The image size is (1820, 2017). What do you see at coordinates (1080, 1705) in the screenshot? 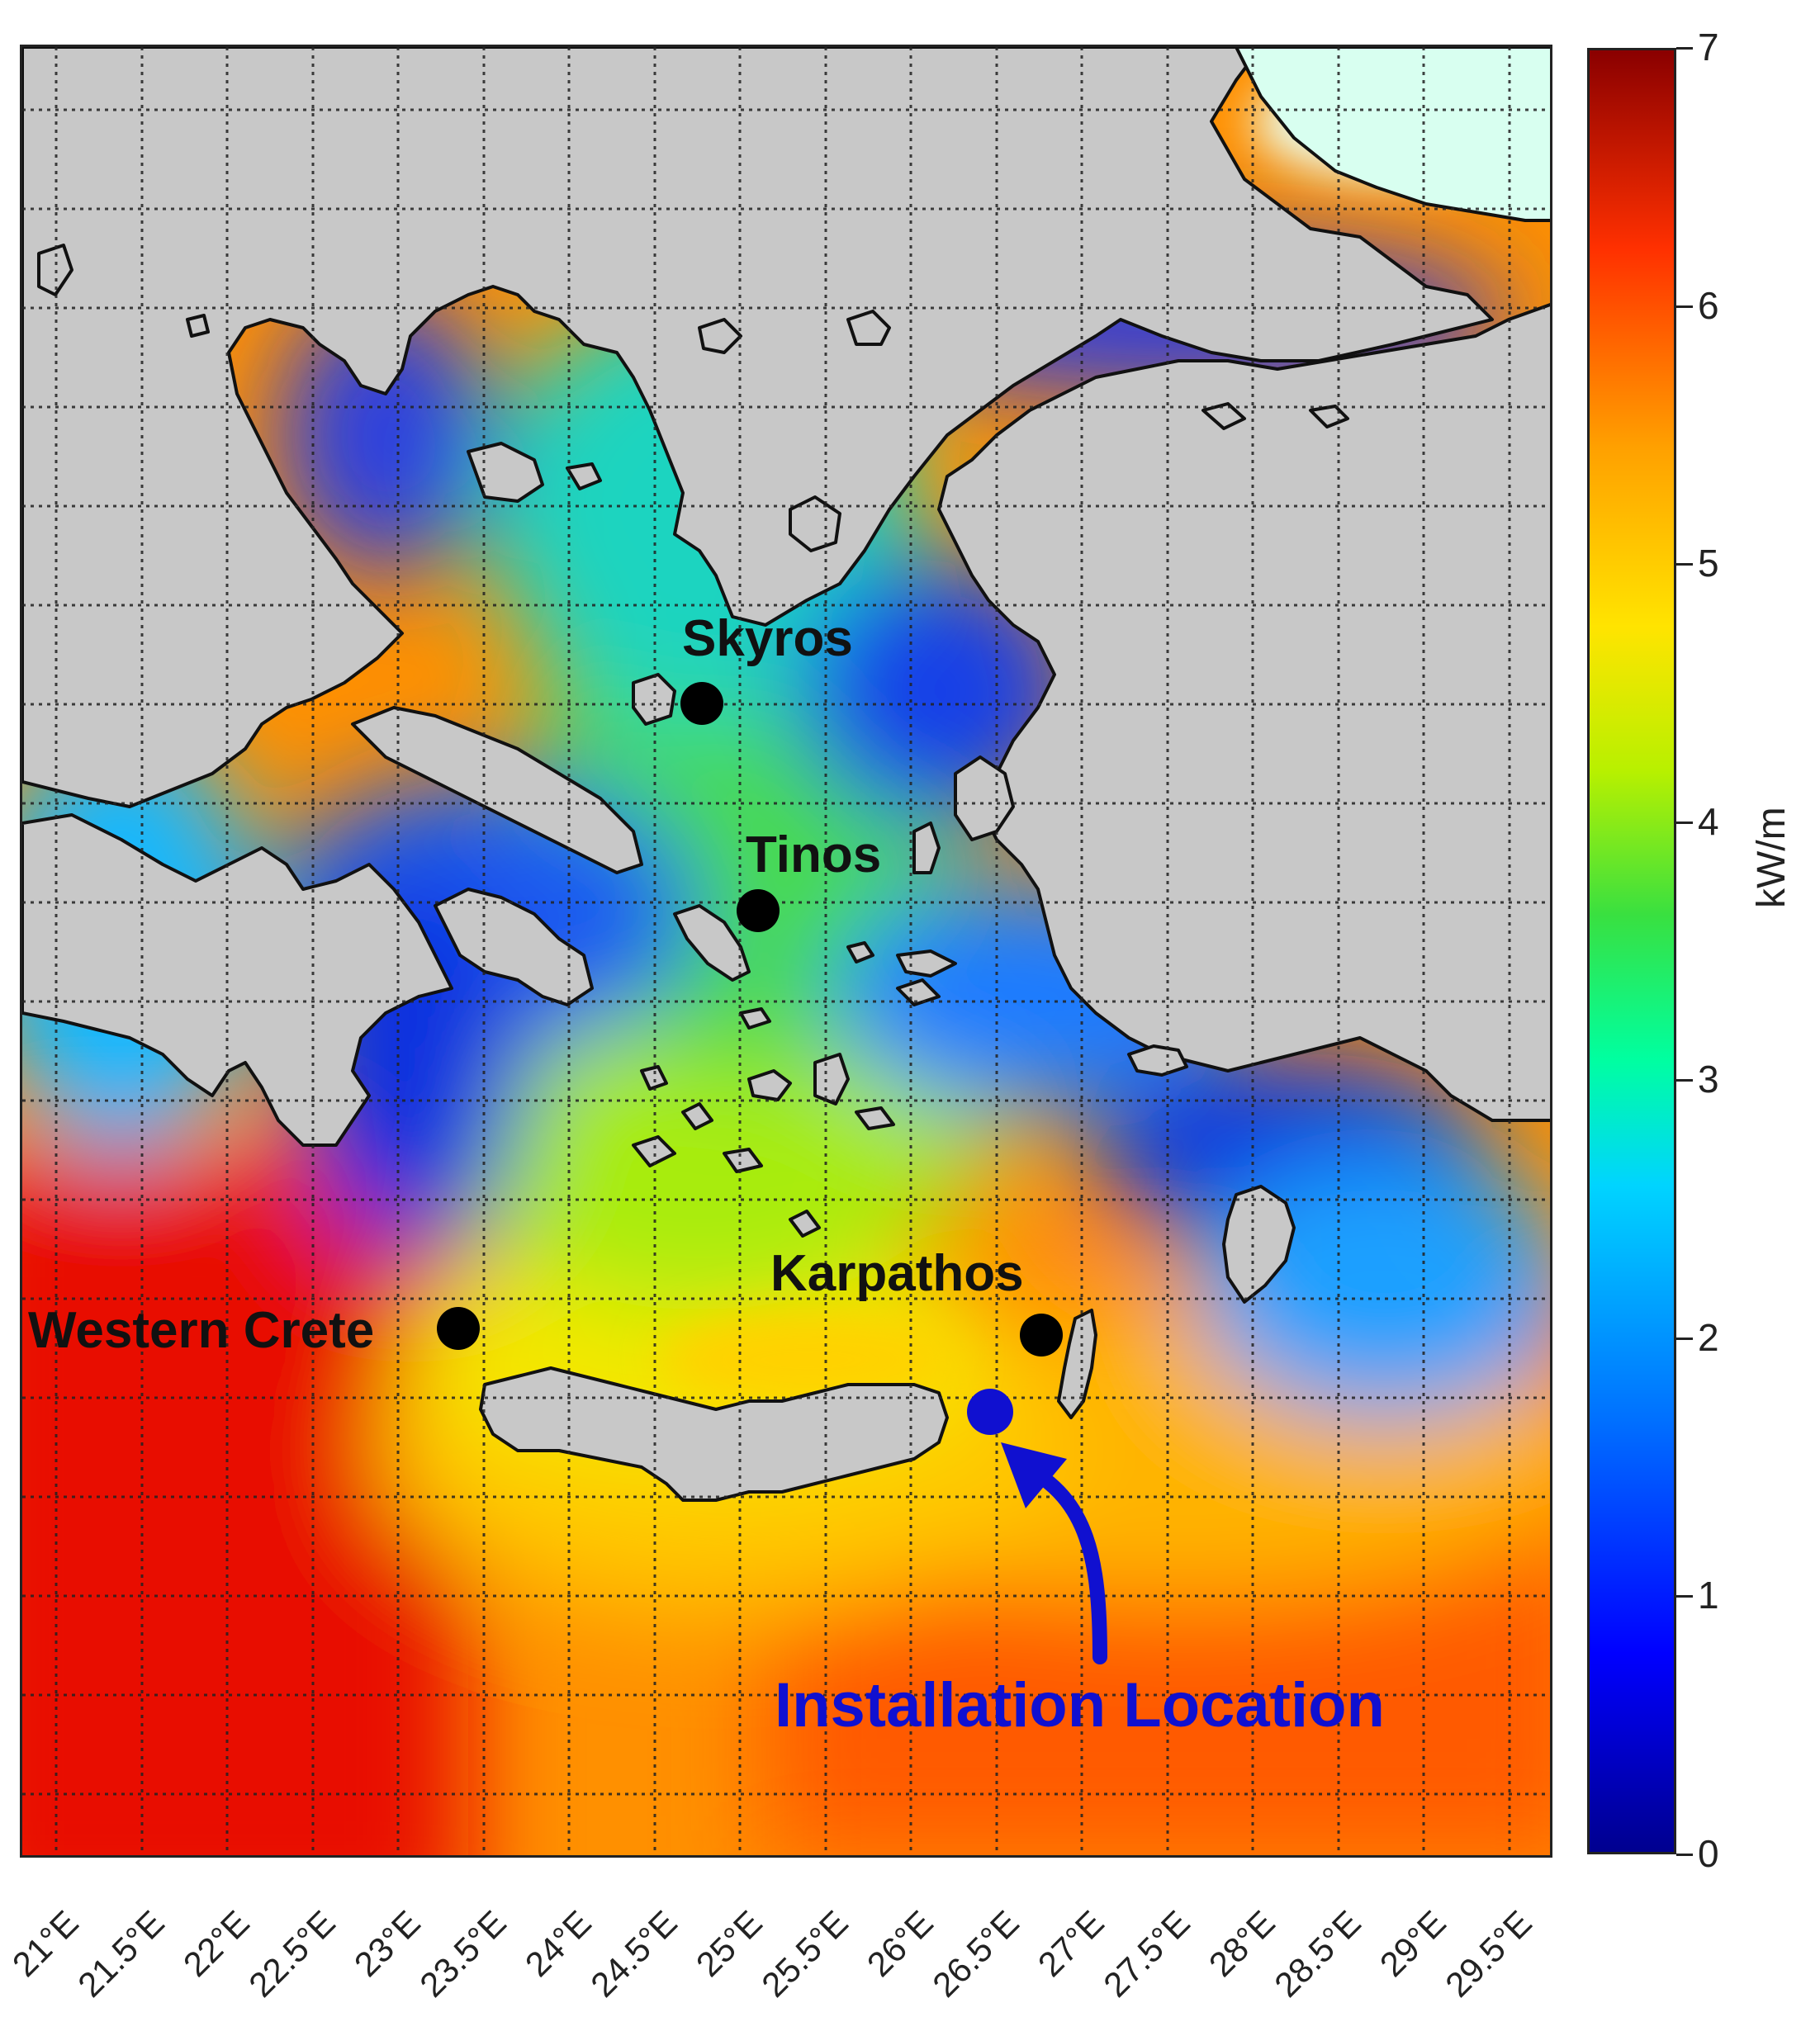
I see `installation-label: Installation Location` at bounding box center [1080, 1705].